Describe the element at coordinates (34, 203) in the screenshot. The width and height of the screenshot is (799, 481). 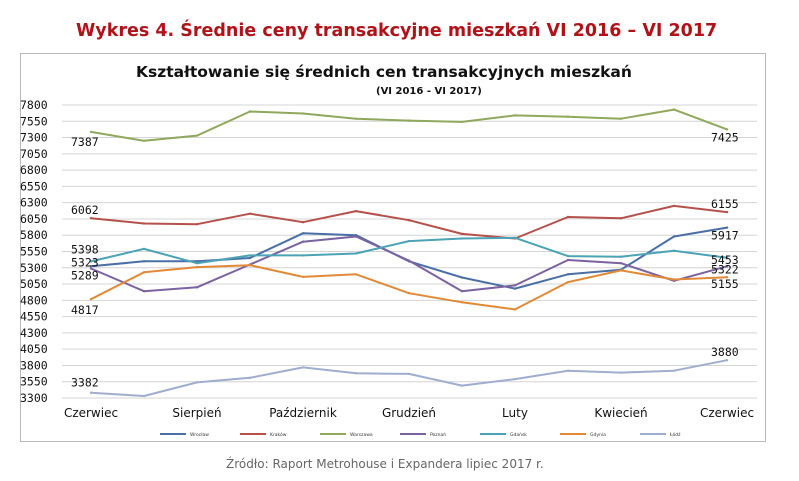
I see `y-tick-label: 6300` at that location.